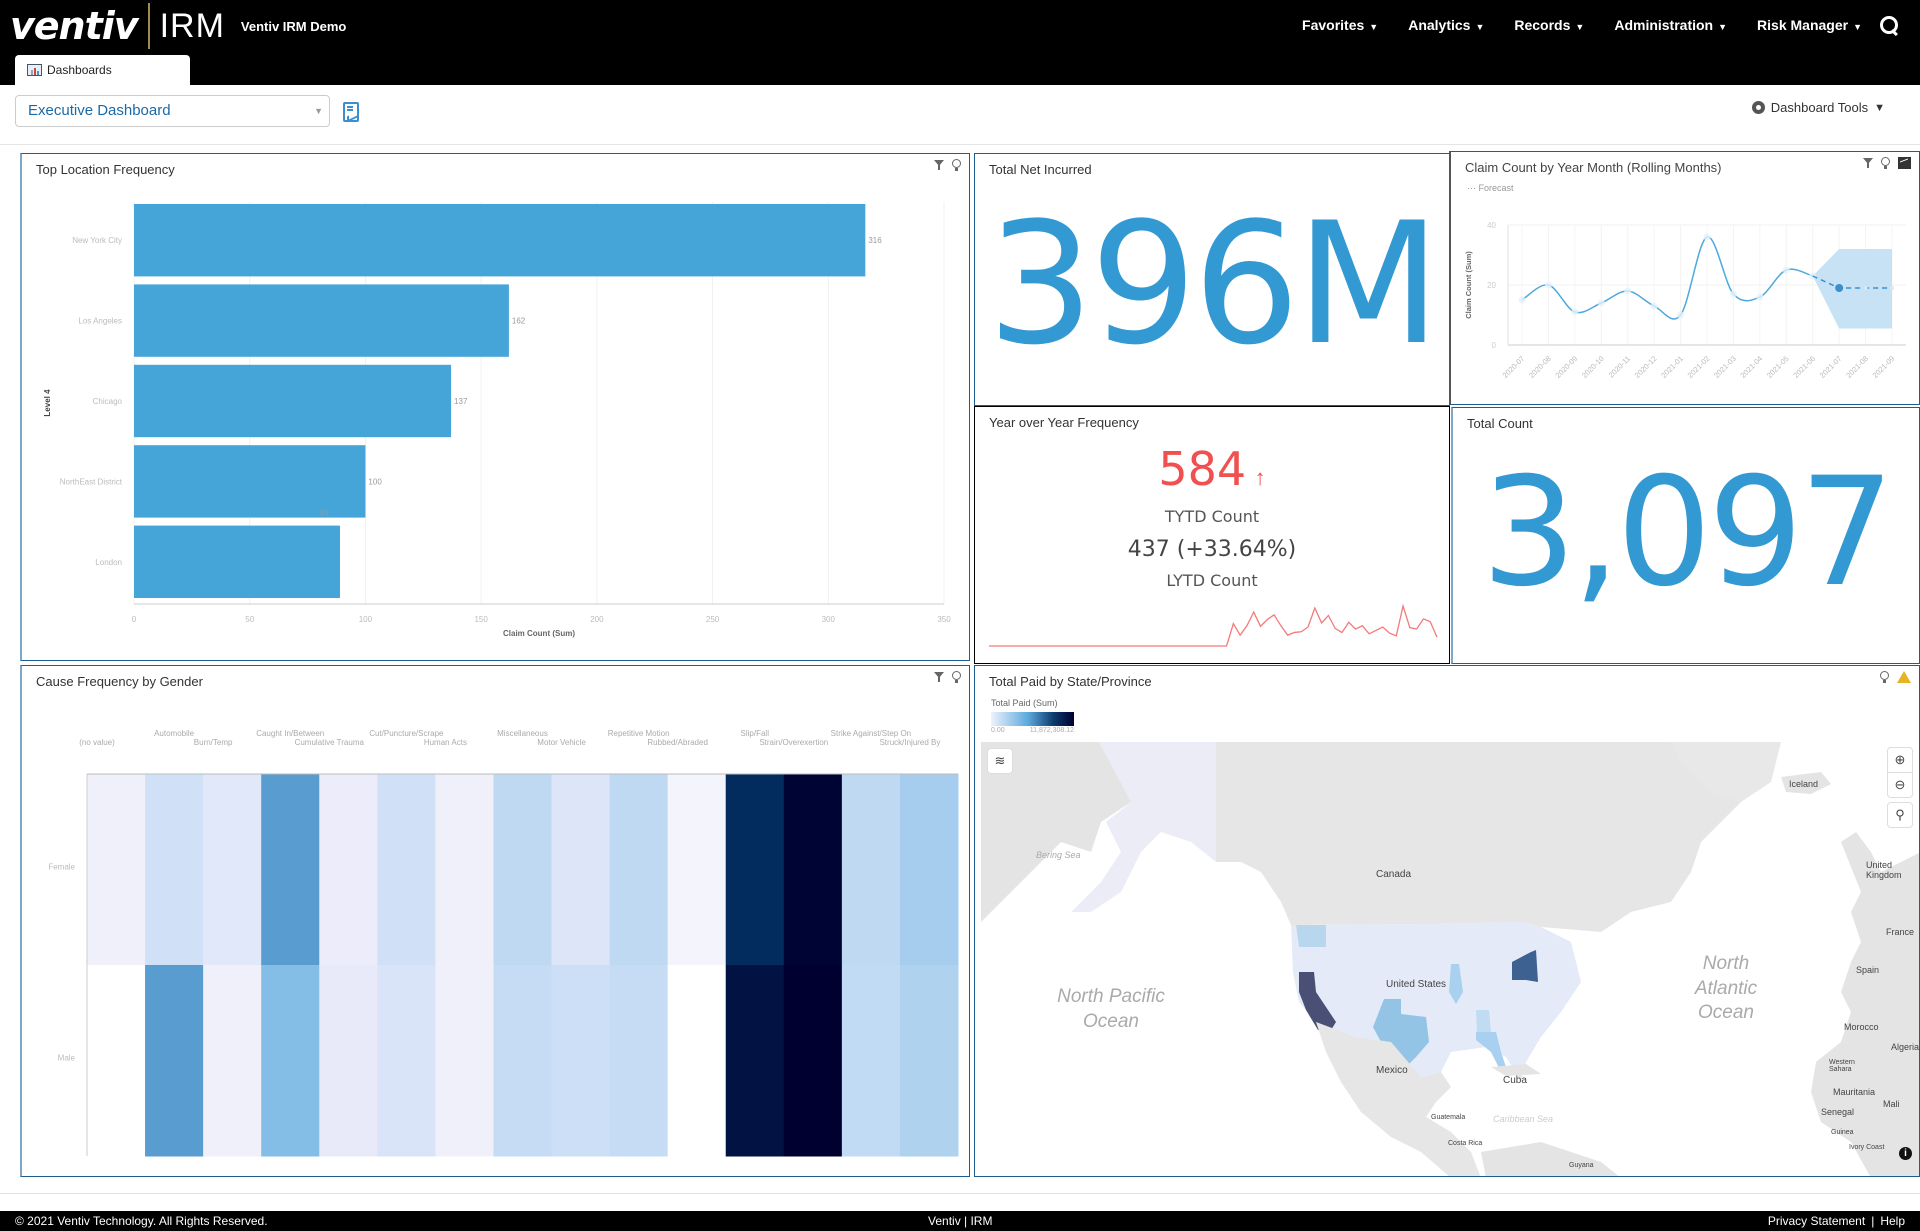  What do you see at coordinates (1685, 535) in the screenshot?
I see `panel-total-count: Total Count 3,097` at bounding box center [1685, 535].